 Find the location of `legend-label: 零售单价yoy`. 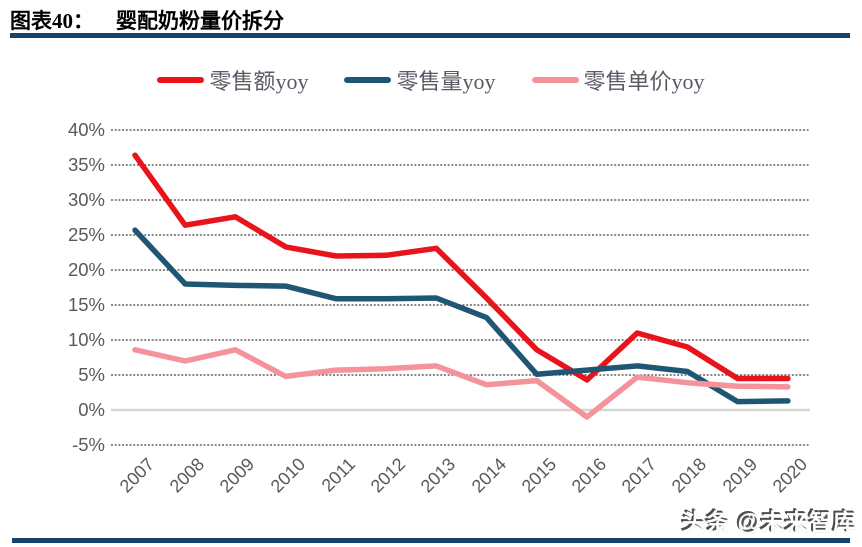

legend-label: 零售单价yoy is located at coordinates (644, 81).